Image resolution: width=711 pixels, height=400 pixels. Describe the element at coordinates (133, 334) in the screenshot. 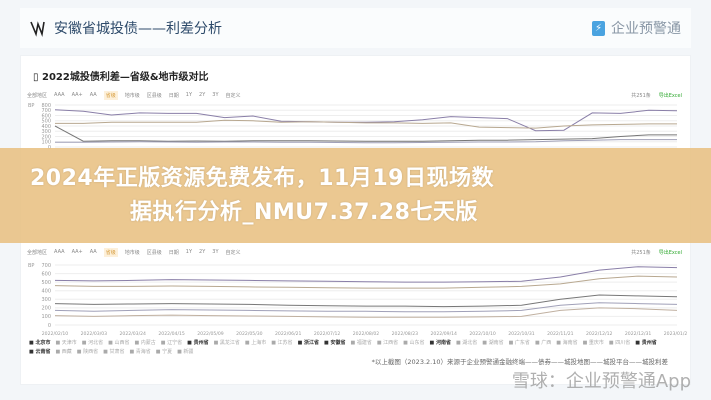

I see `x-tick-label: 2022/03/24` at that location.